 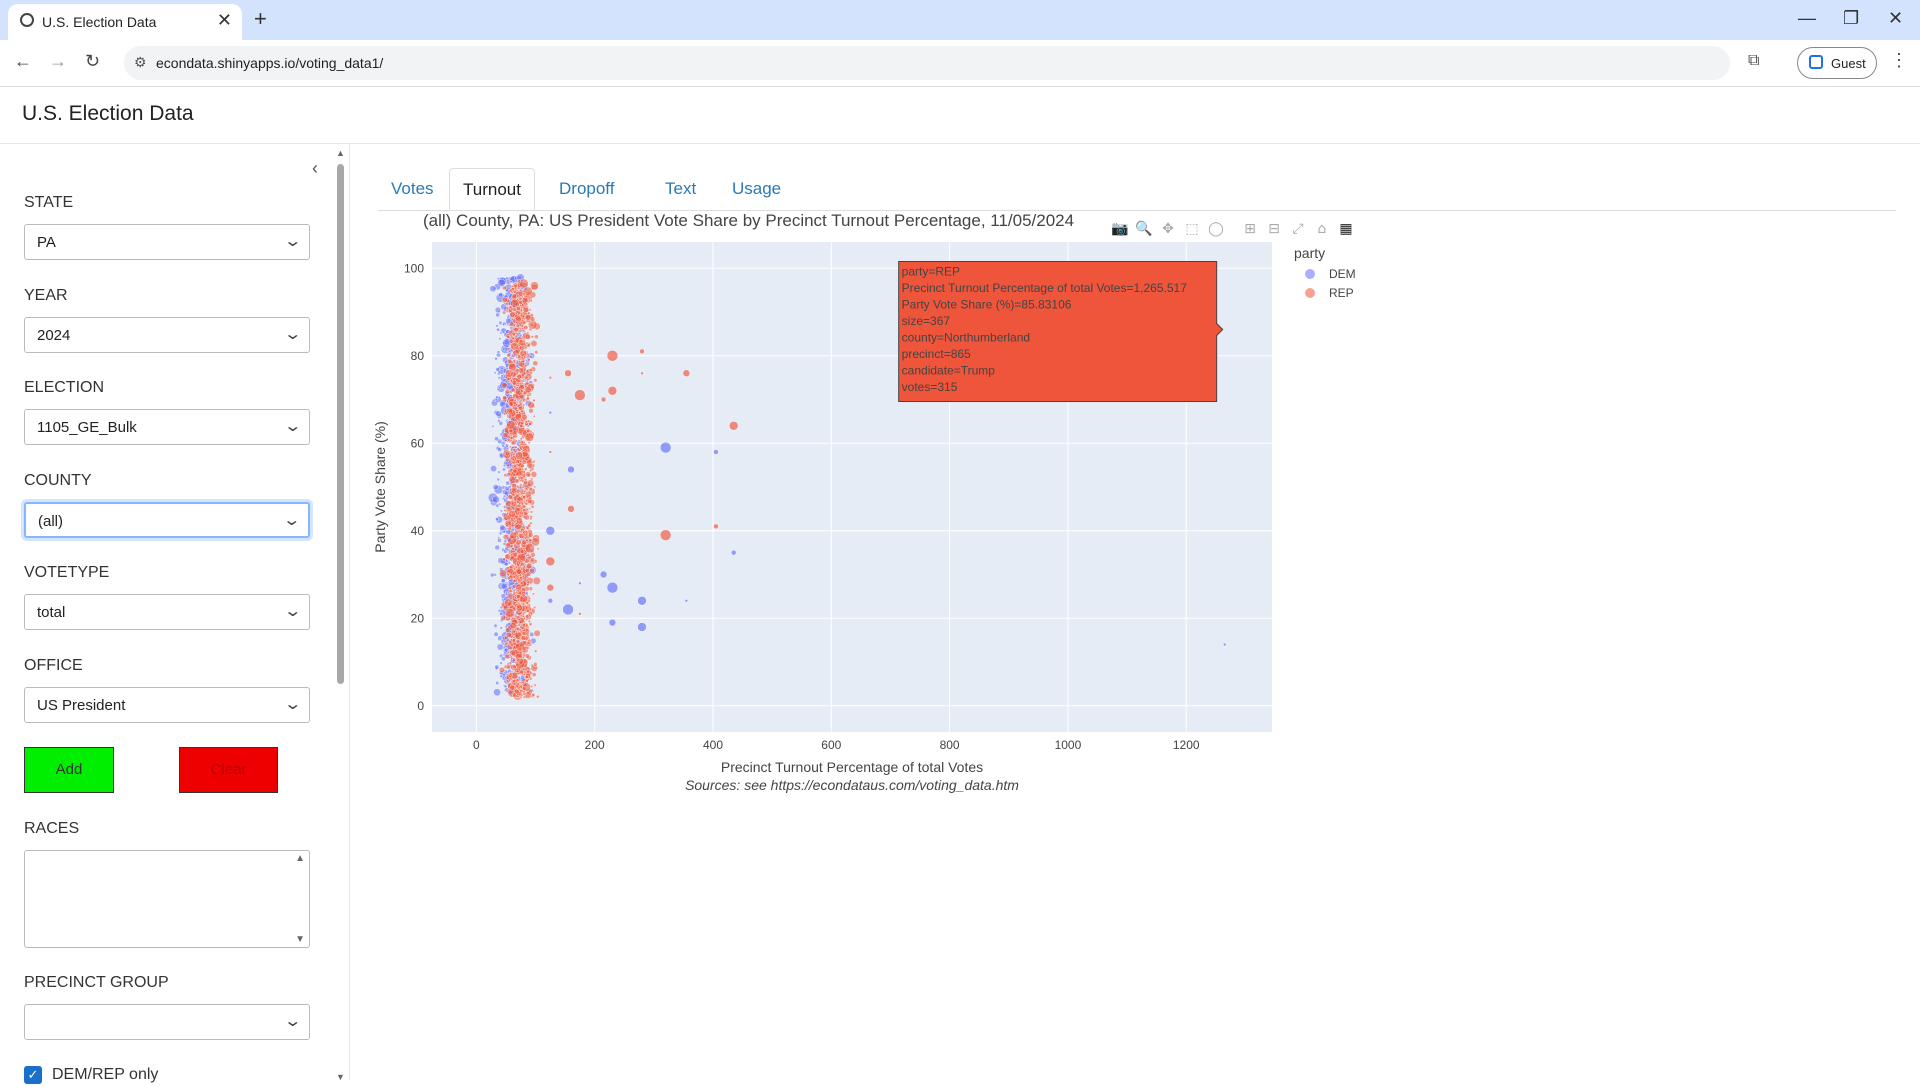 I want to click on screen-search-icon: ⧉, so click(x=1754, y=60).